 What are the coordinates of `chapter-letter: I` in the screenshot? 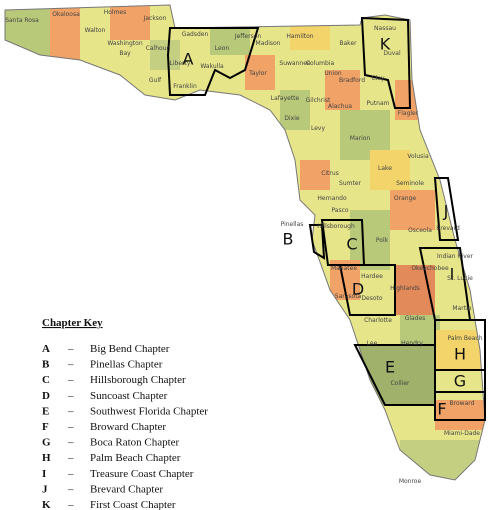 It's located at (452, 274).